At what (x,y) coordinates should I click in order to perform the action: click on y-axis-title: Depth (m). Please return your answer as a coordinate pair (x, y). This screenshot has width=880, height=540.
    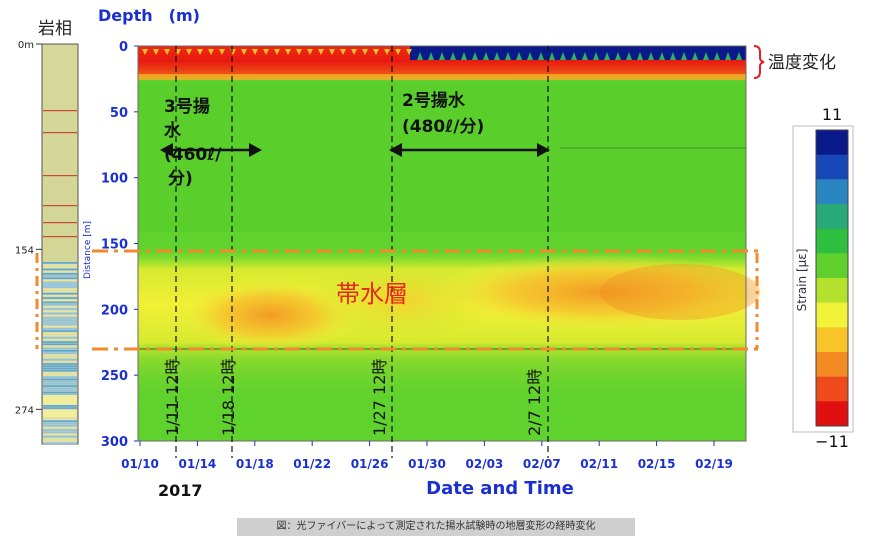
    Looking at the image, I should click on (149, 15).